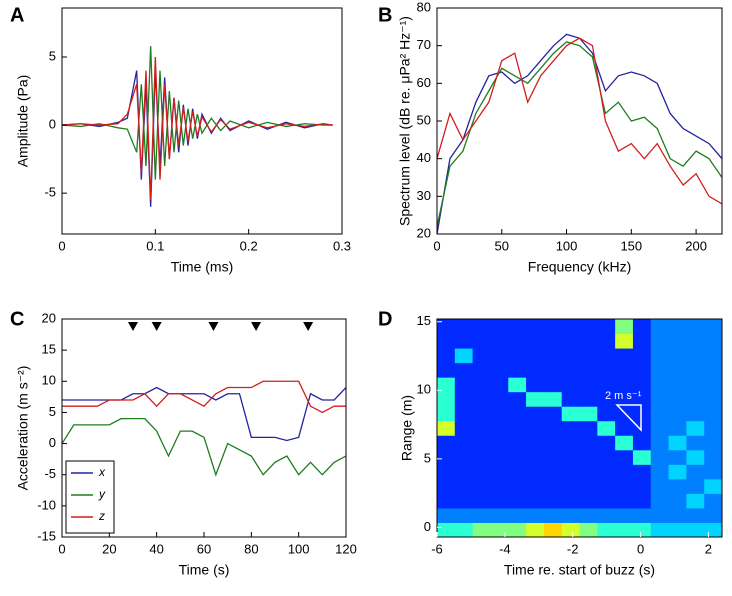 Image resolution: width=732 pixels, height=596 pixels. I want to click on x-tick-label: -6, so click(437, 548).